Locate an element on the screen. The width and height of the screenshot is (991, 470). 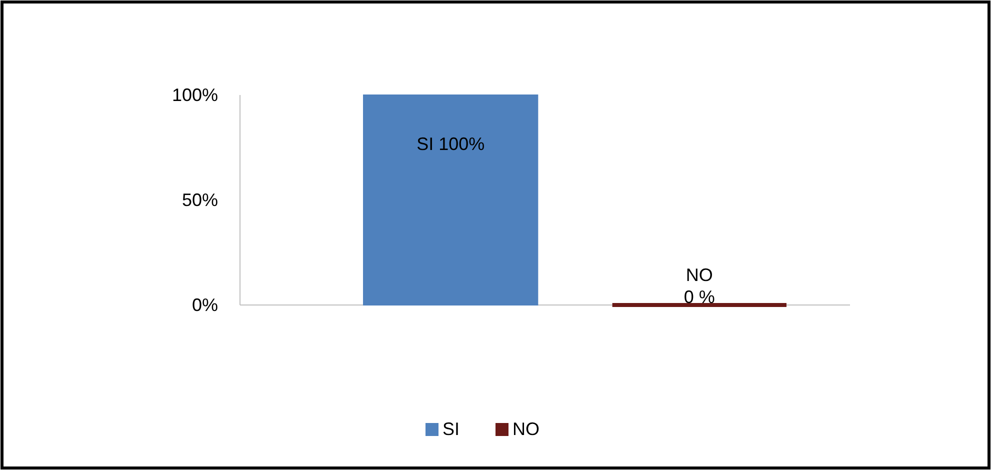
data-label: SI 100% is located at coordinates (450, 144).